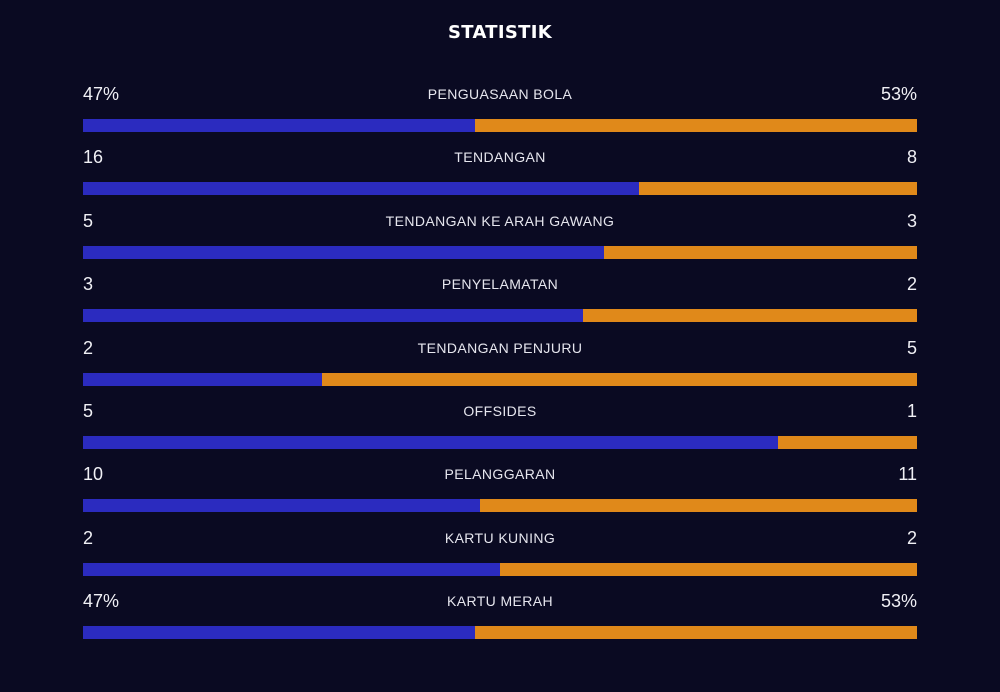  I want to click on home-value: 3, so click(88, 284).